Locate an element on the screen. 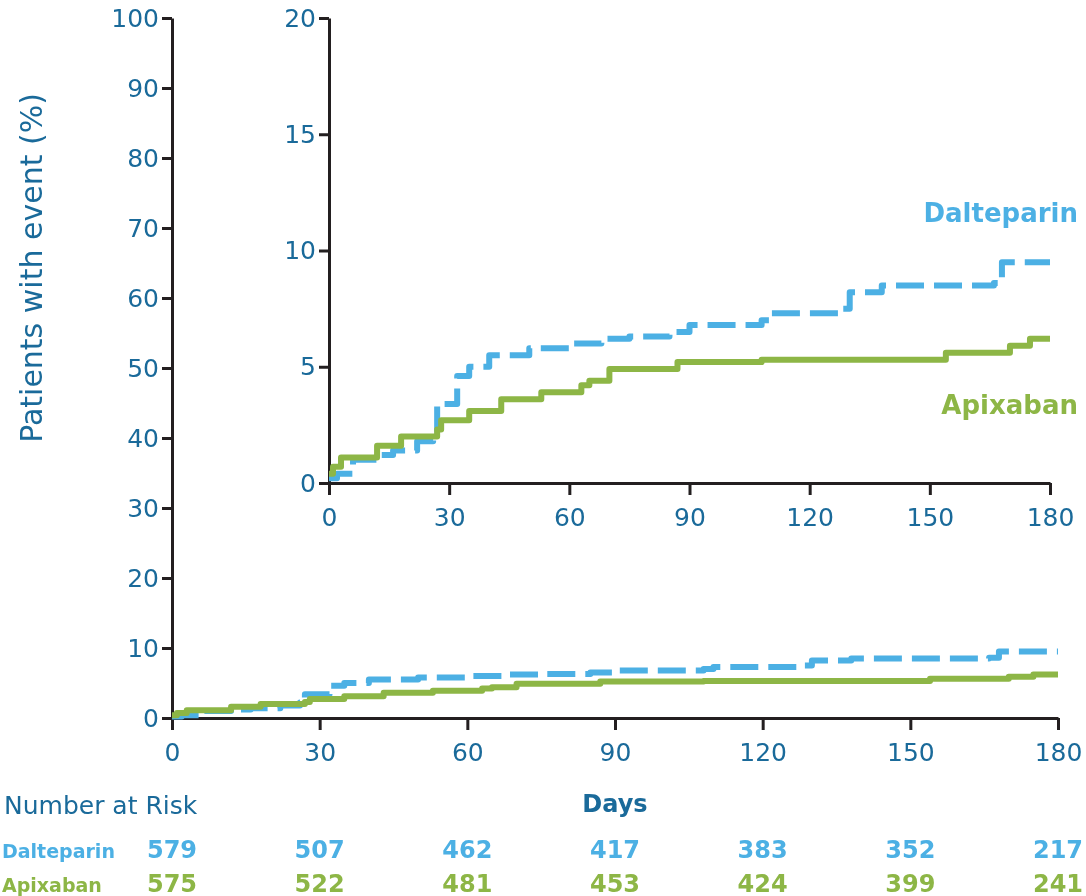  text: 352 is located at coordinates (910, 850).